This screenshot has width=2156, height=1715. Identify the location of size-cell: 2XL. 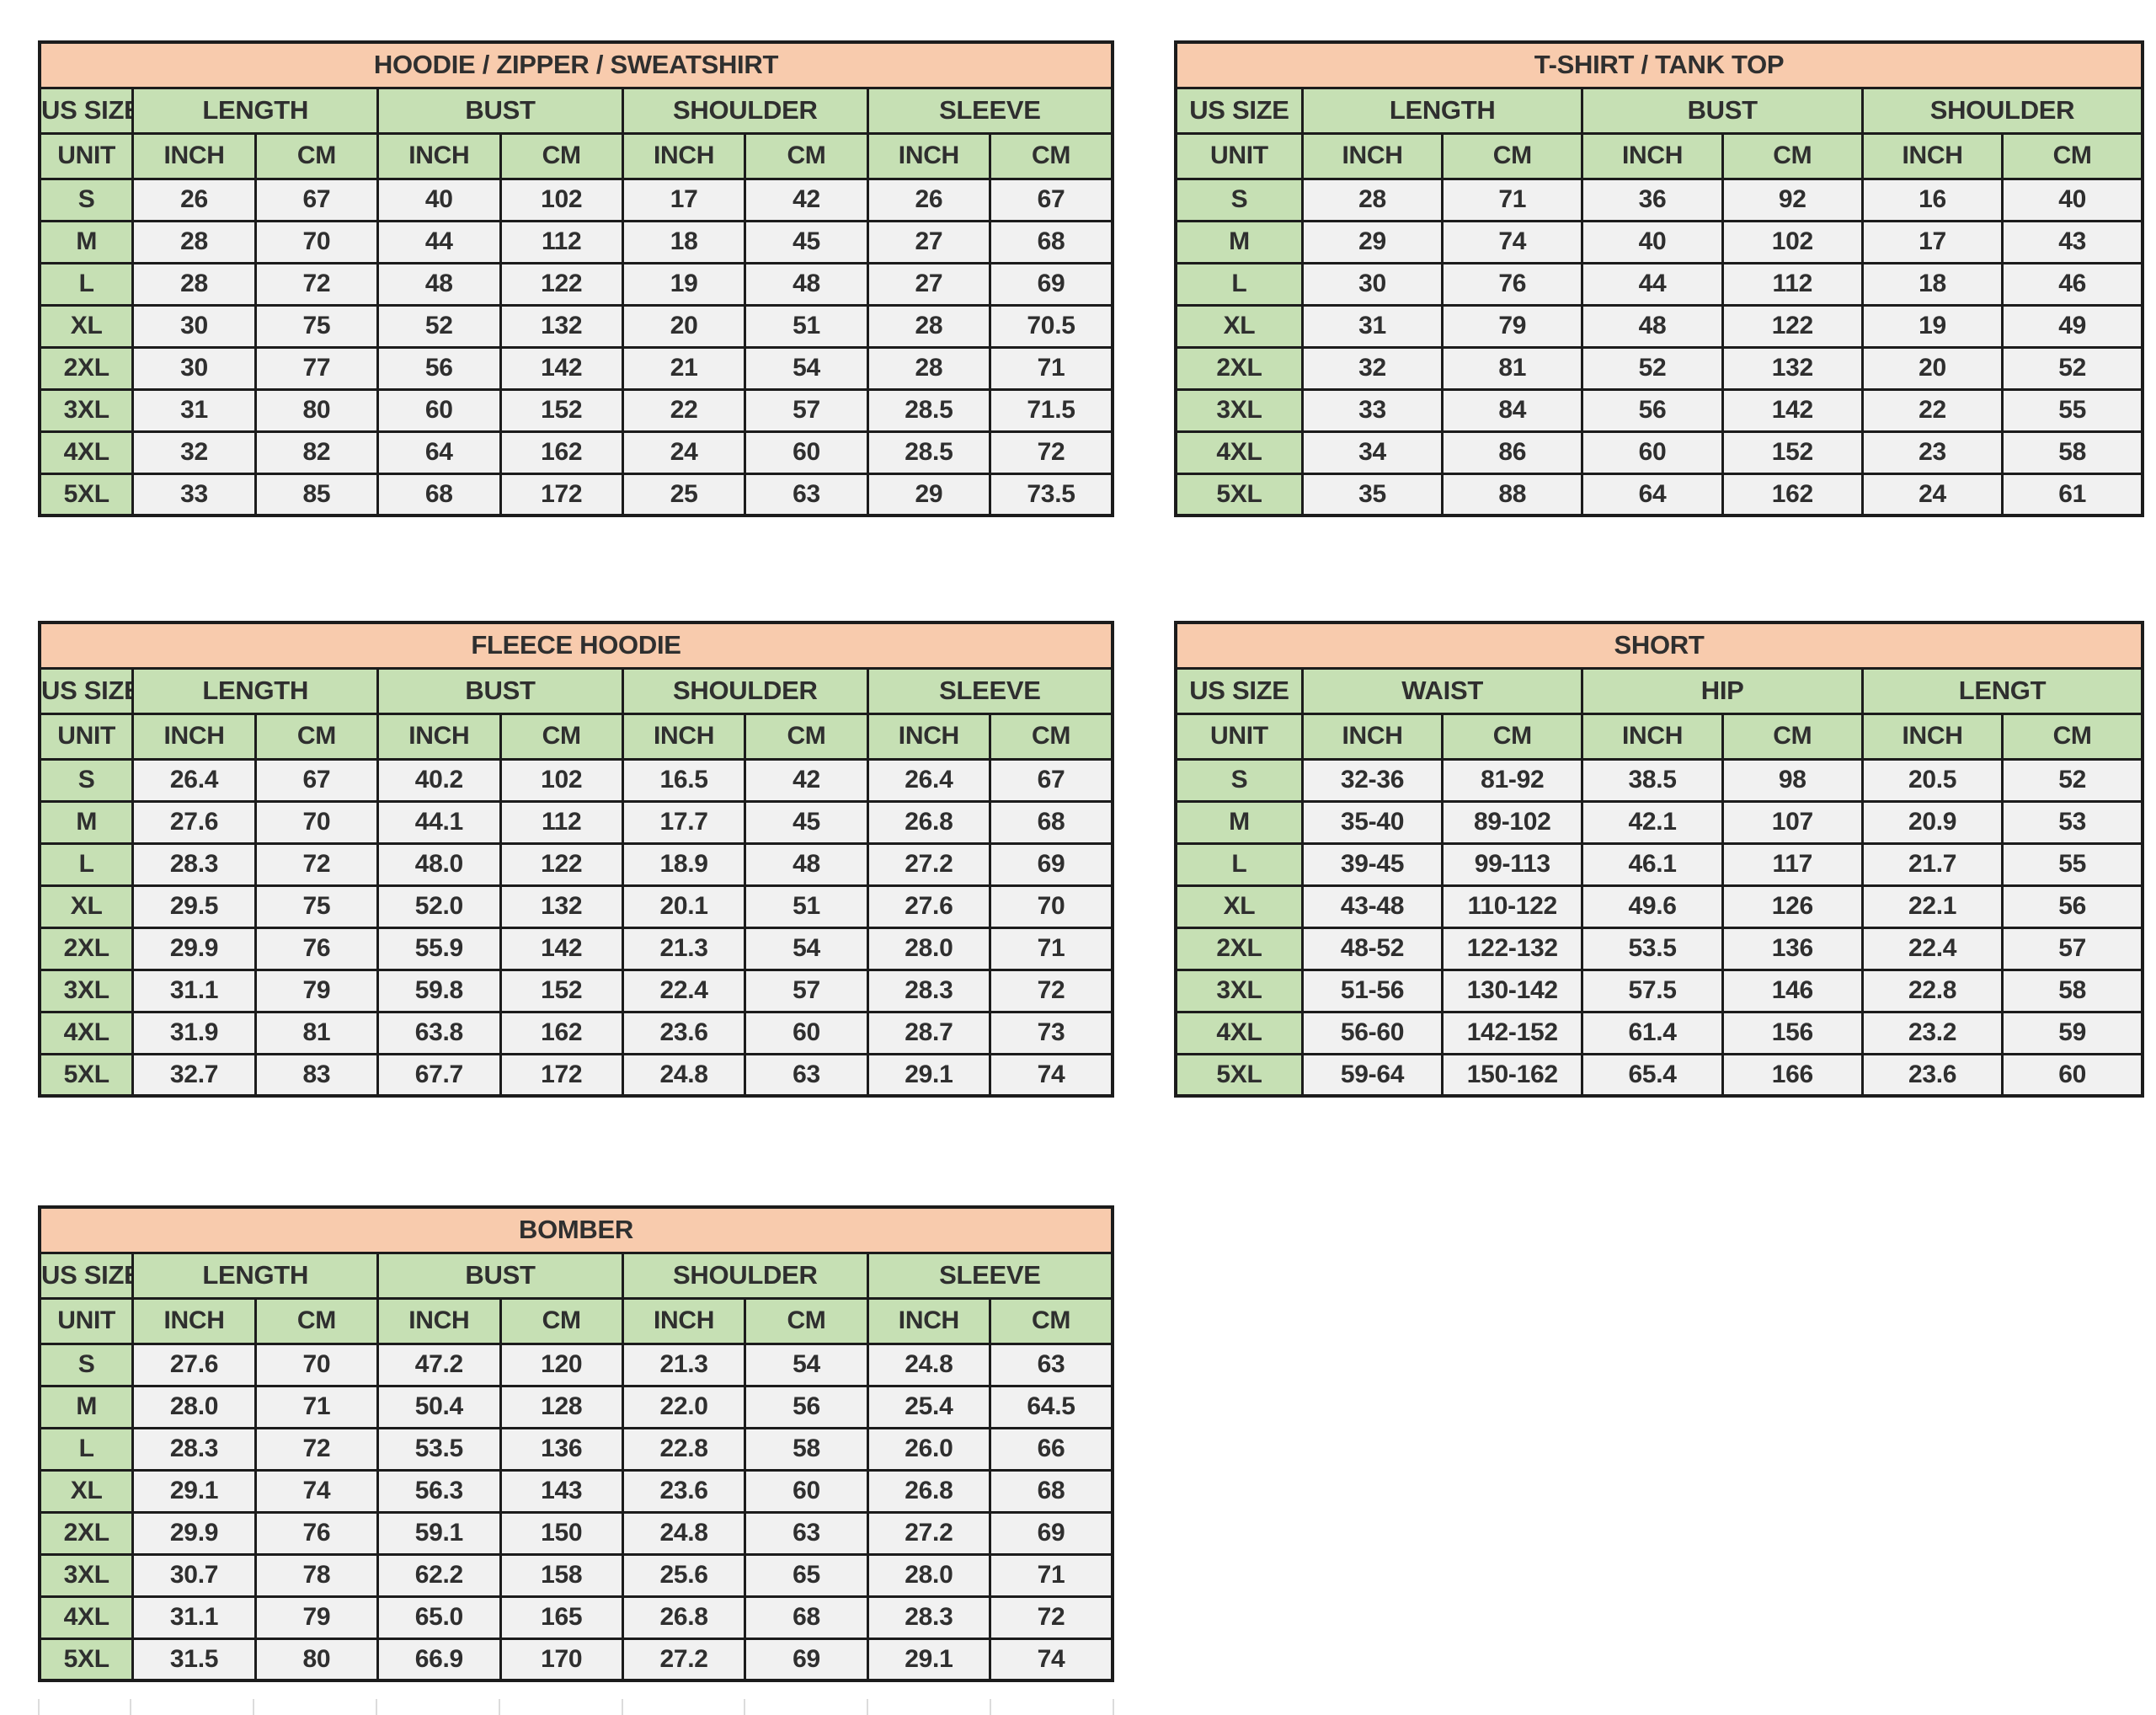
(1239, 948).